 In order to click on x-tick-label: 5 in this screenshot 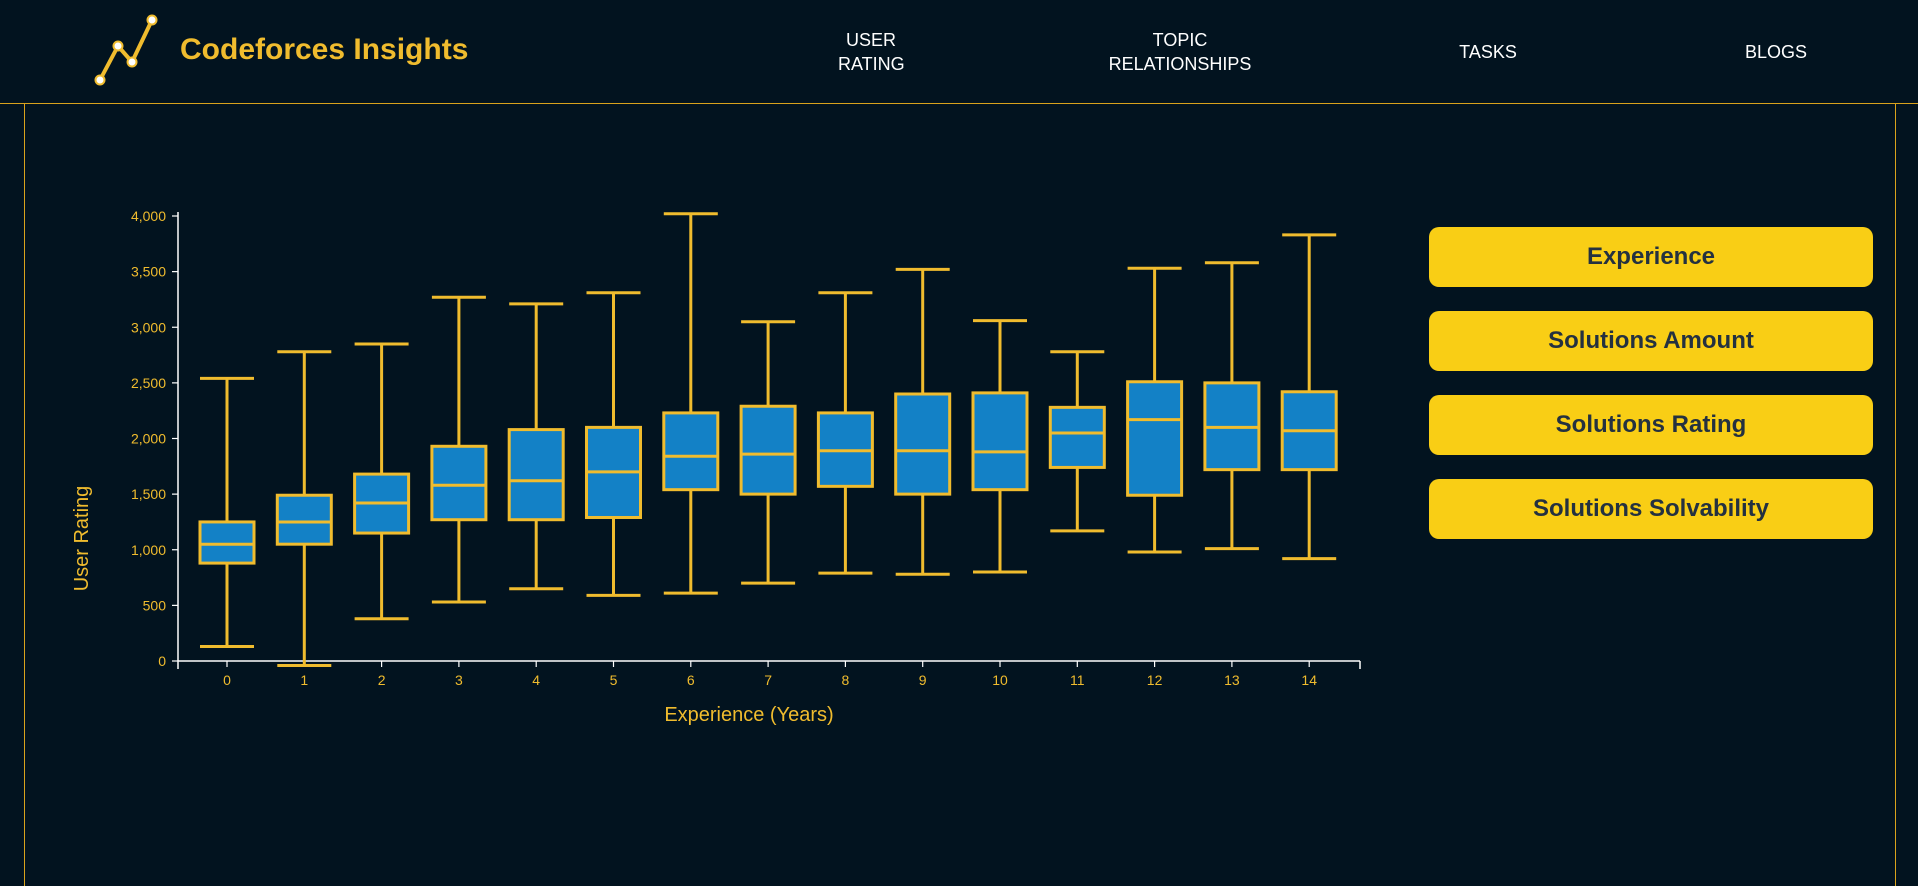, I will do `click(614, 680)`.